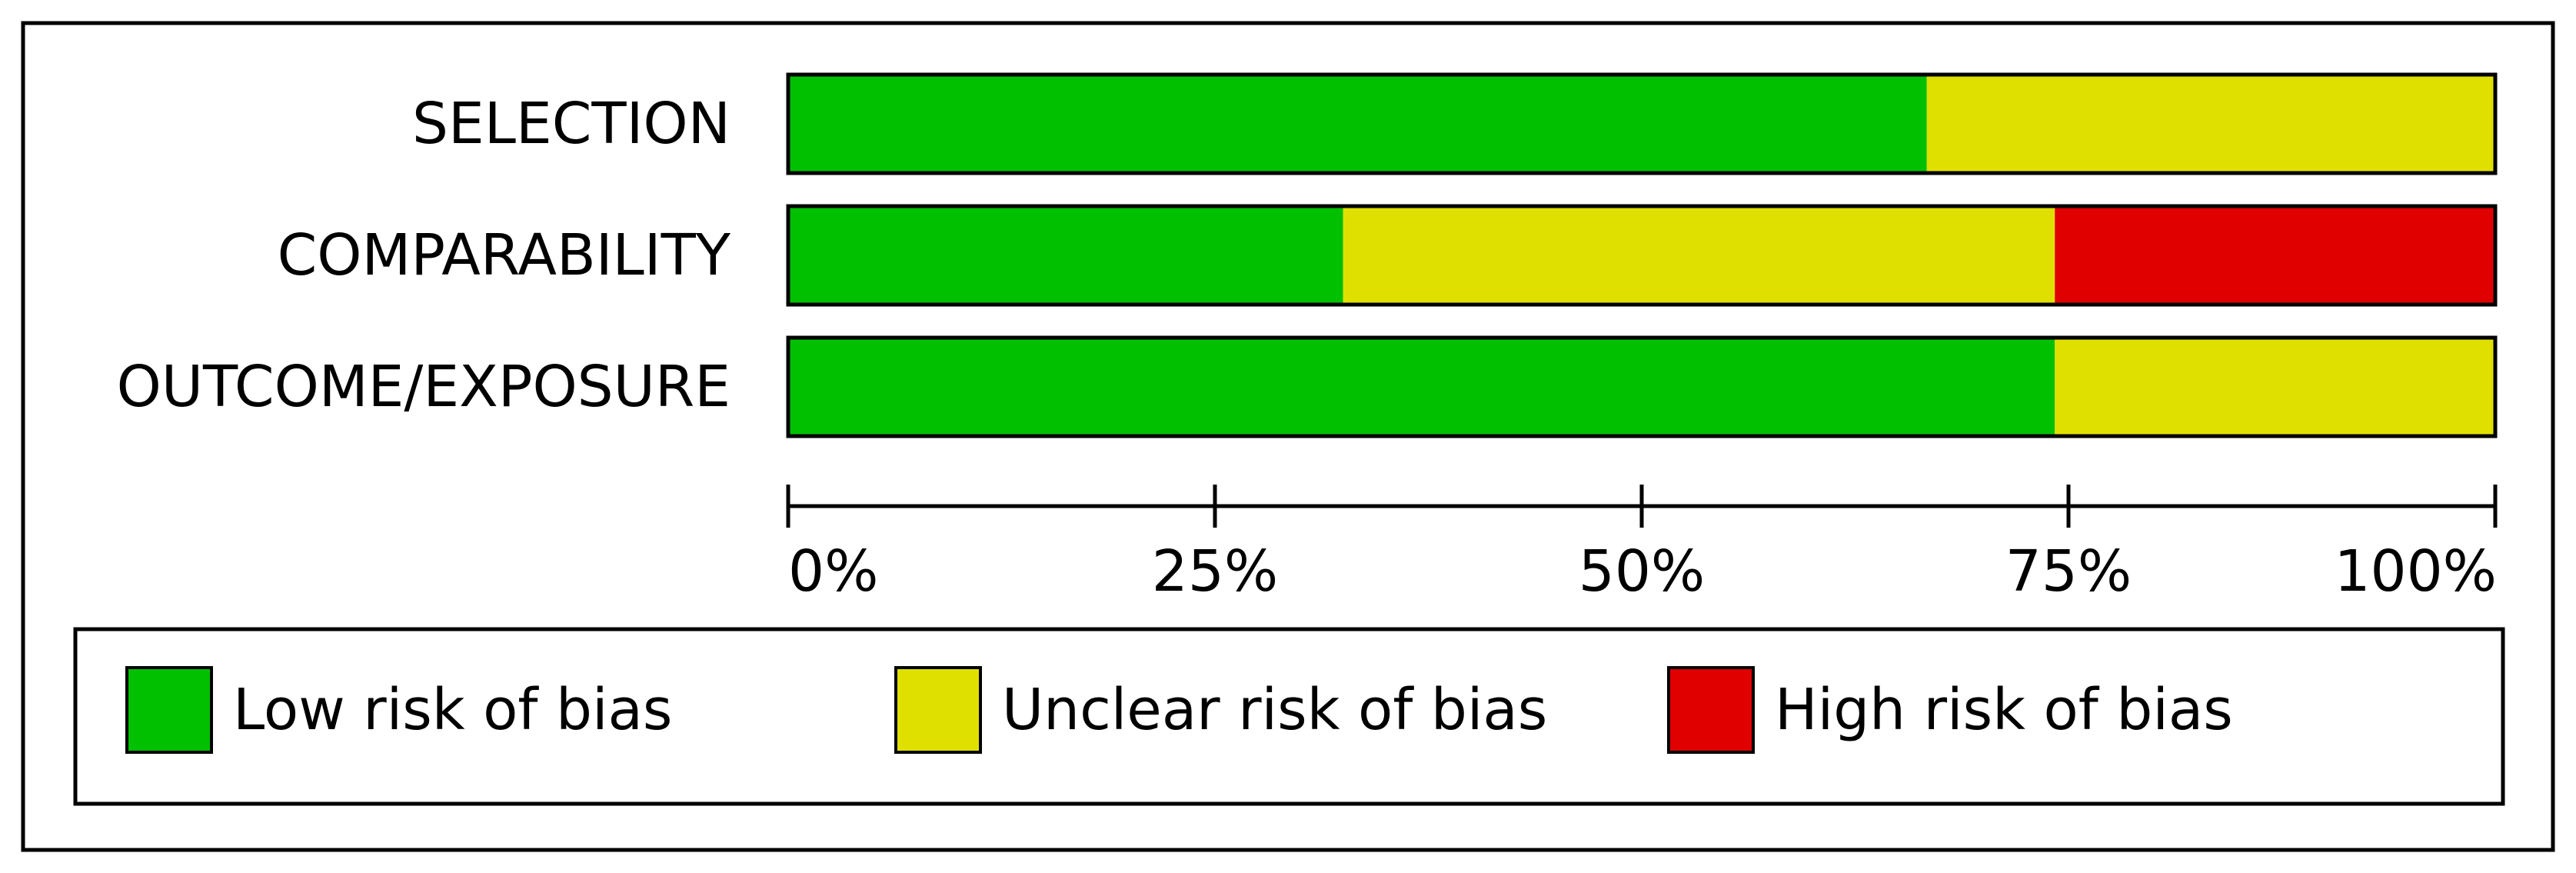  Describe the element at coordinates (2210, 124) in the screenshot. I see `bar-selection-unclear-risk-of-bias` at that location.